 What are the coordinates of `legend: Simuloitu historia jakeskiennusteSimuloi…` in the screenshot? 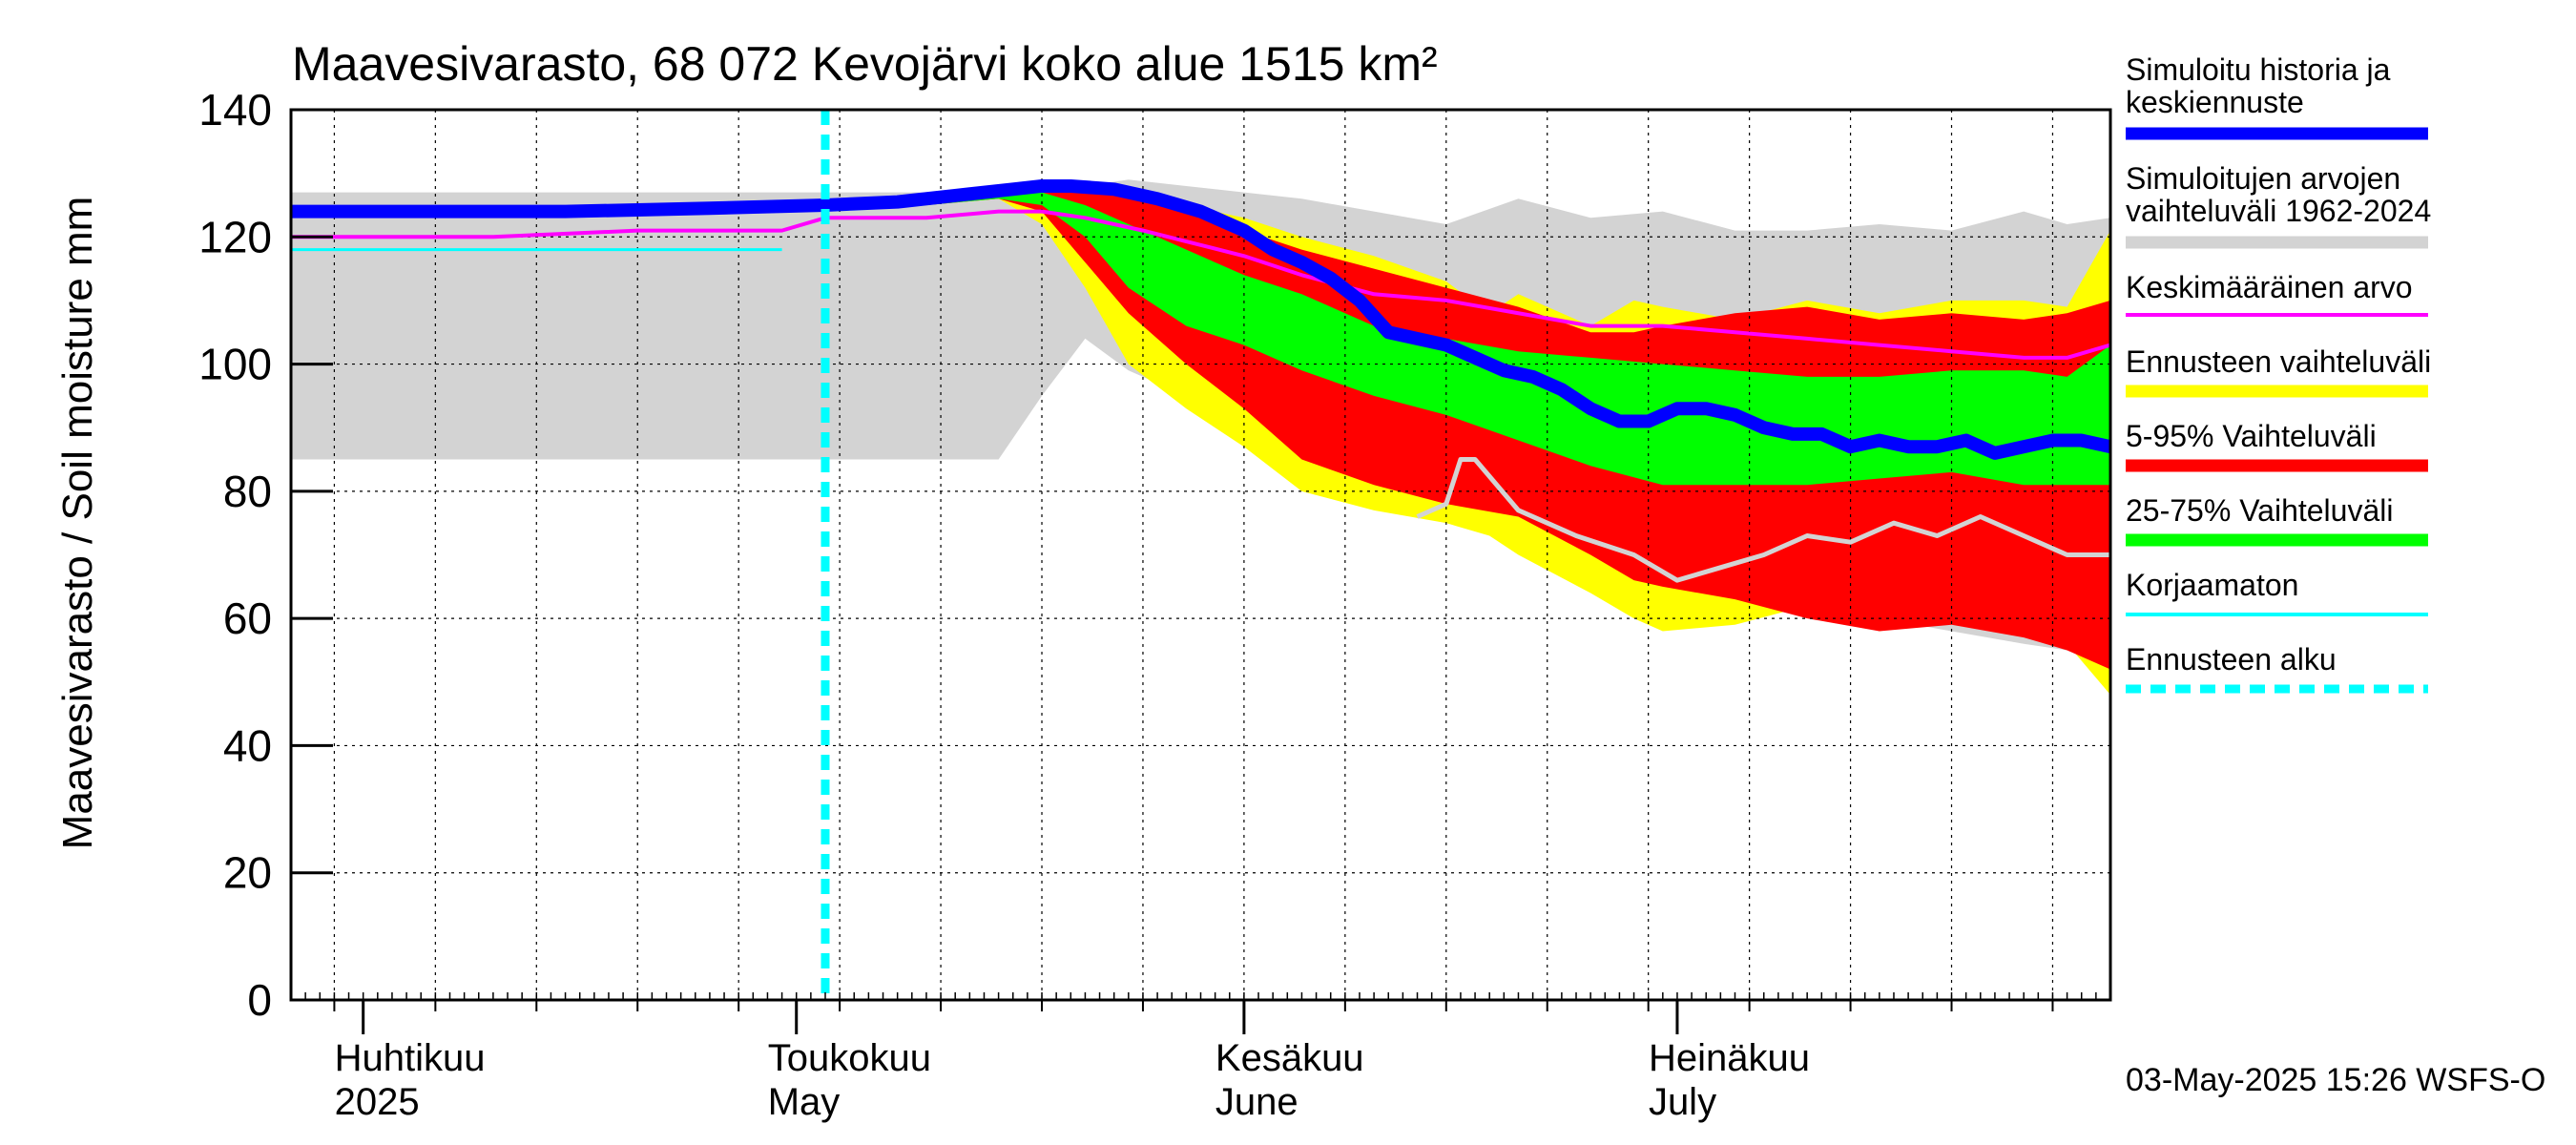 It's located at (2278, 373).